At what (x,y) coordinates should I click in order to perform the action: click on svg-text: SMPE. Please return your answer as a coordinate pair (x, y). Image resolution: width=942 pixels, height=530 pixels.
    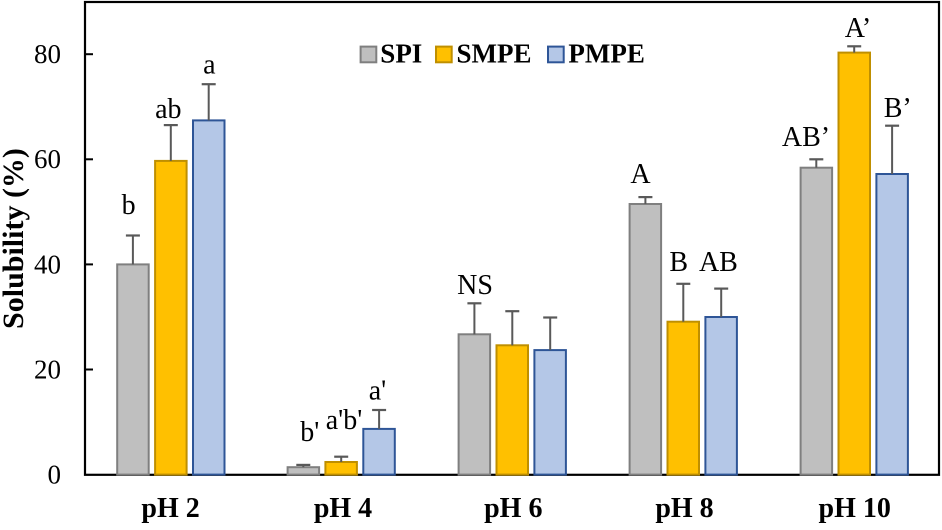
    Looking at the image, I should click on (494, 54).